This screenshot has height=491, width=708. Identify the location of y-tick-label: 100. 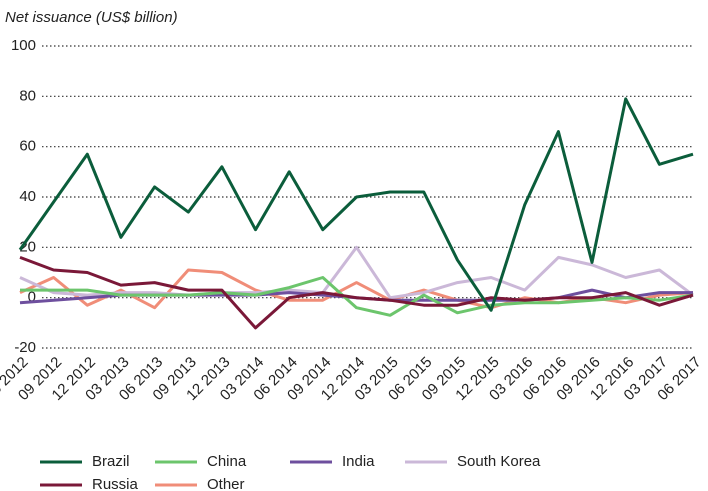
(23, 45).